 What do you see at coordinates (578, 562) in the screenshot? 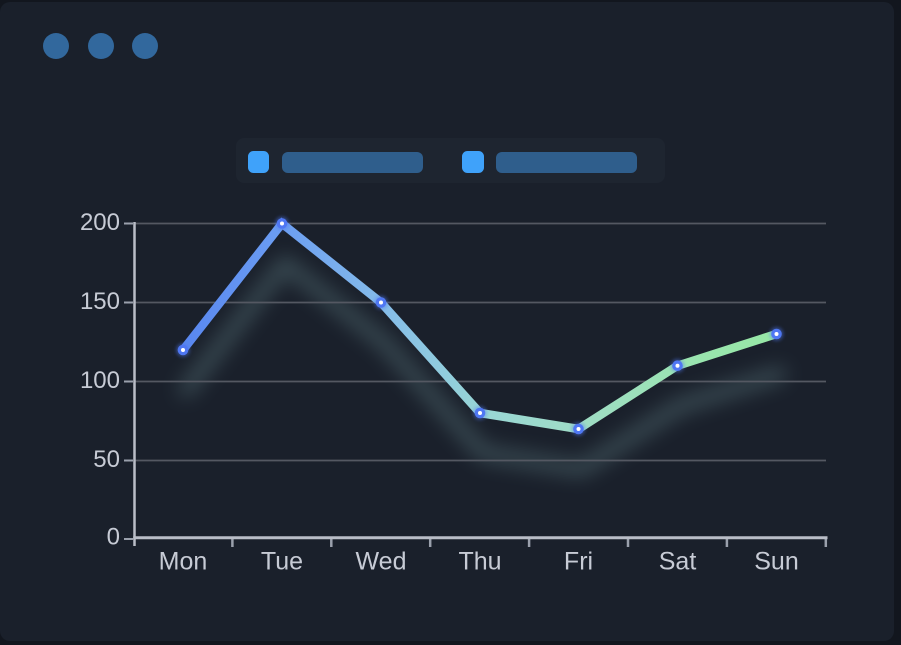
I see `svg-text: Fri` at bounding box center [578, 562].